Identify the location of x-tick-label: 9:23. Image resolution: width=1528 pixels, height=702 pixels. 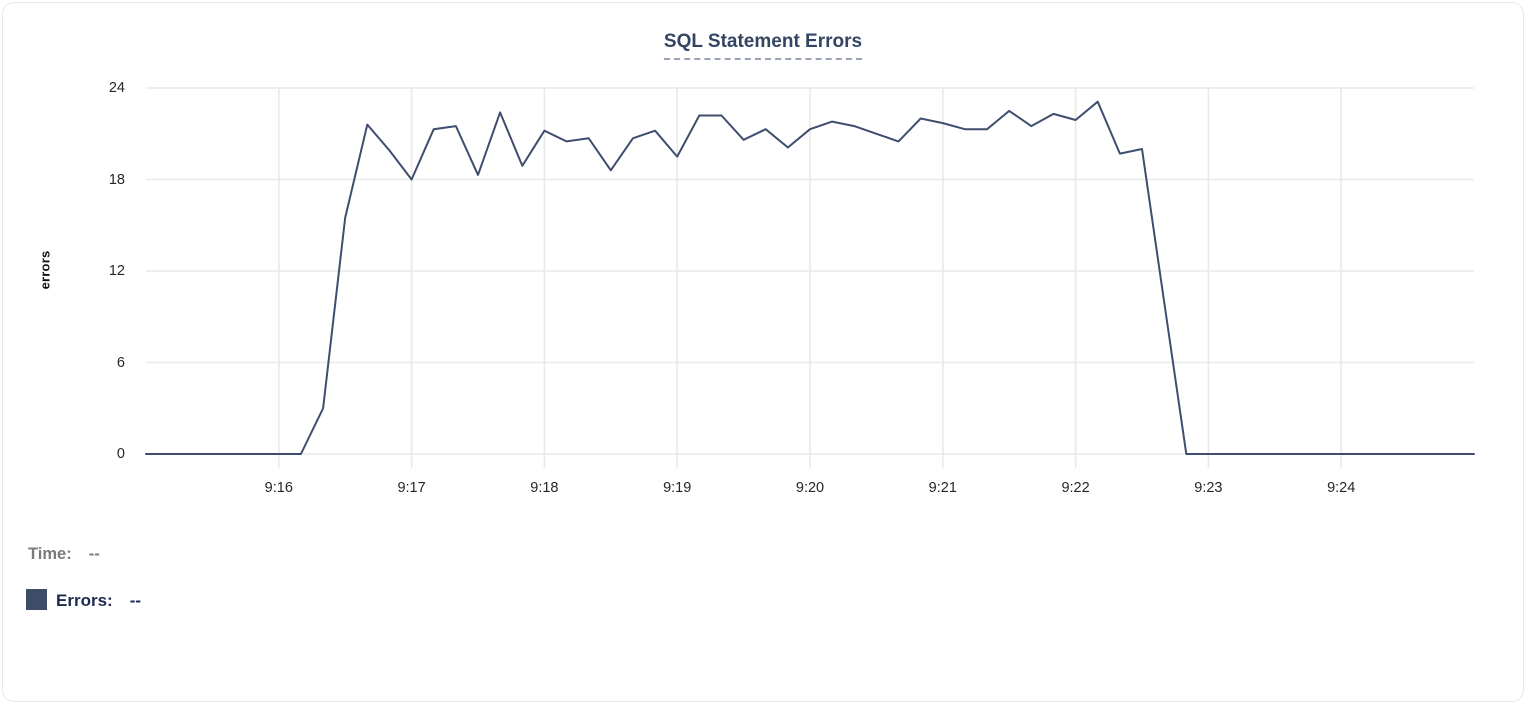
(1208, 488).